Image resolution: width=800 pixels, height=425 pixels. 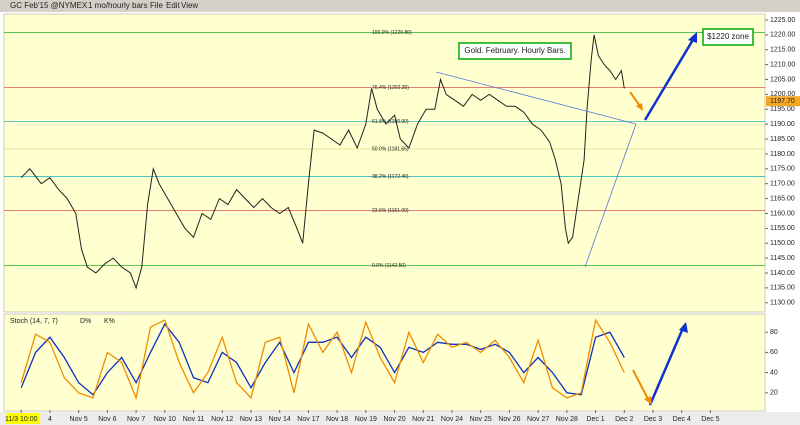 I want to click on y-tick-label: 1145.00, so click(x=782, y=258).